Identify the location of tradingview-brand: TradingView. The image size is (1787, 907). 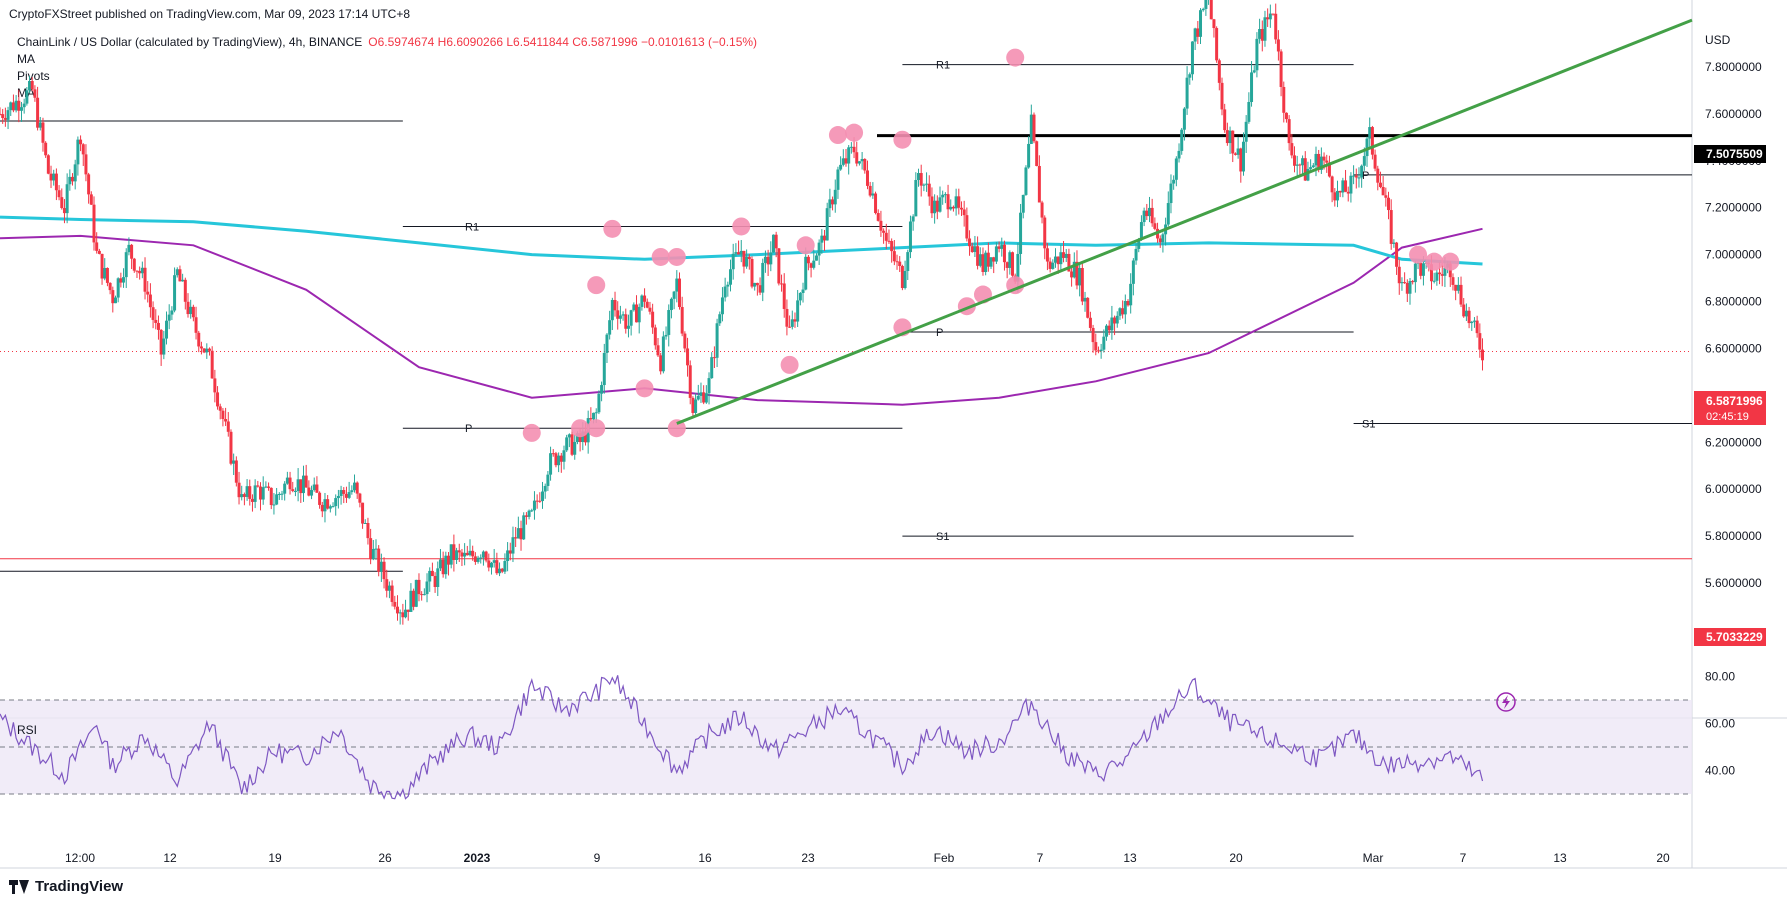
(66, 886).